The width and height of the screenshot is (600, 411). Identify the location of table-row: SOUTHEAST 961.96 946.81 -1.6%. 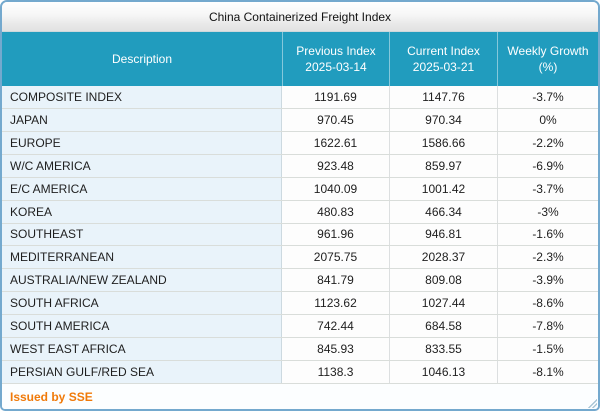
(300, 235).